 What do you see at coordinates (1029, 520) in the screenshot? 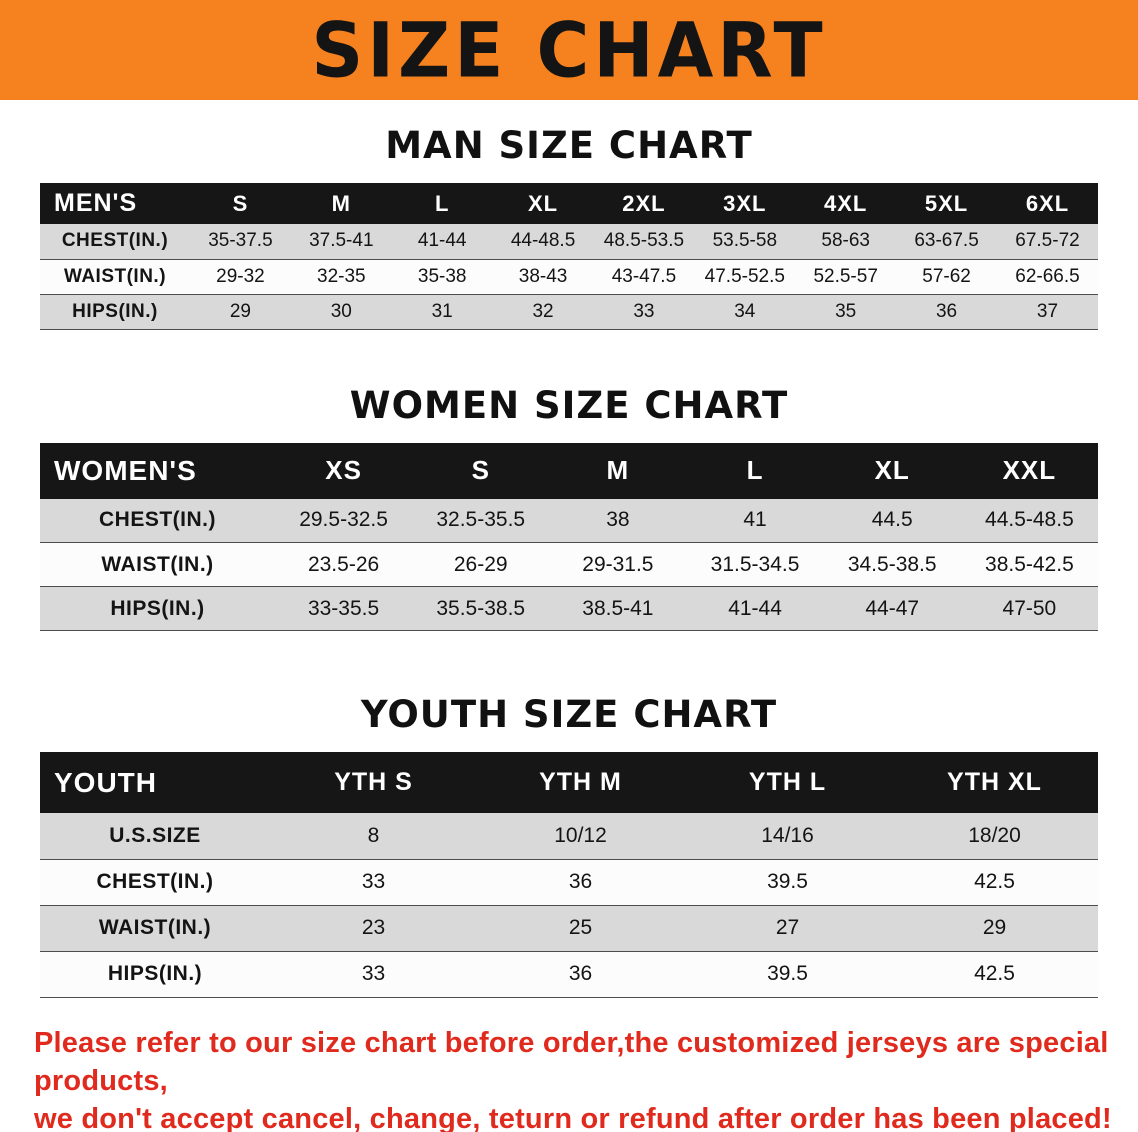
I see `size-value-cell: 44.5-48.5` at bounding box center [1029, 520].